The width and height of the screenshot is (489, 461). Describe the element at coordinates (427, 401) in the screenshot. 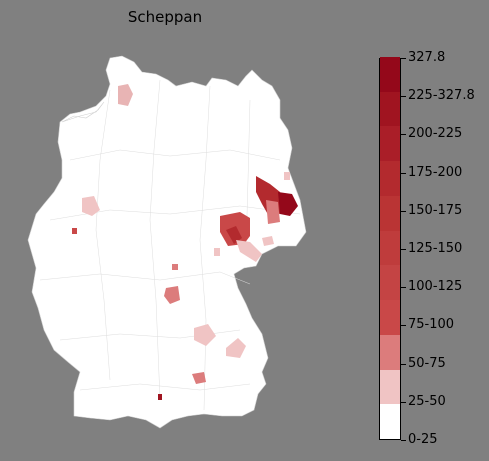

I see `colorbar-tick-label: 25-50` at that location.